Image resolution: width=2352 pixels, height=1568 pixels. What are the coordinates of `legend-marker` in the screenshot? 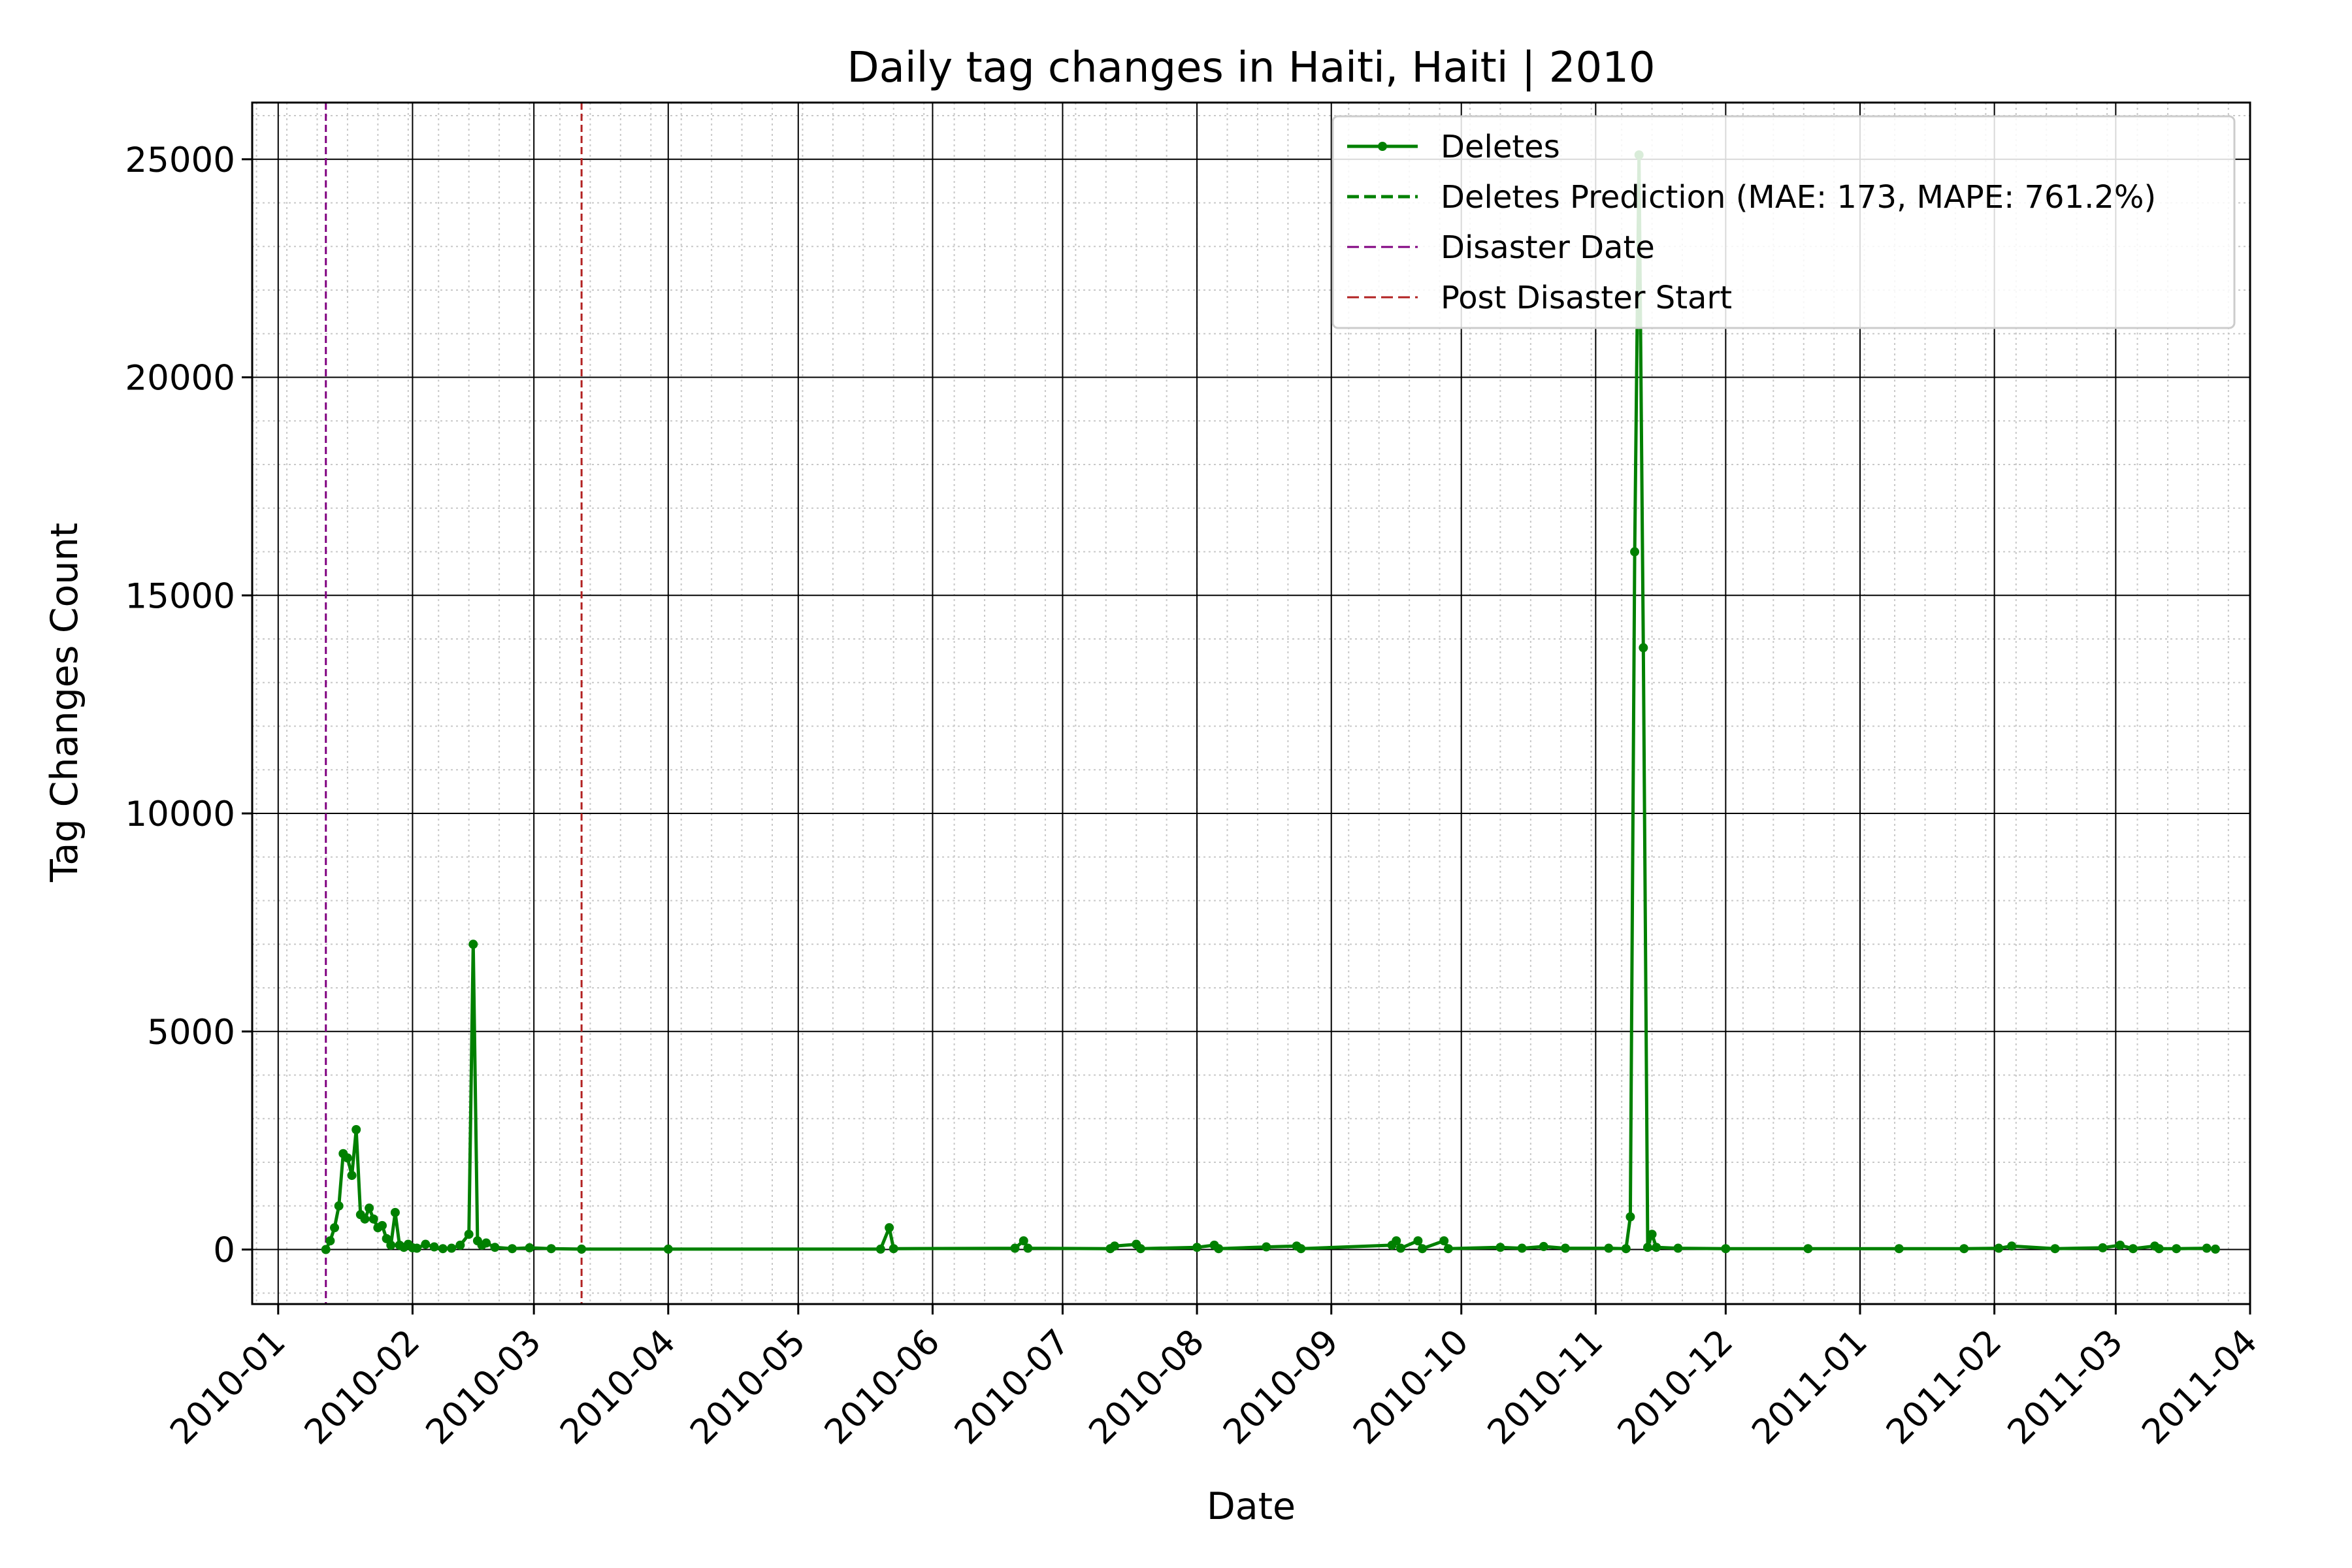 It's located at (1382, 146).